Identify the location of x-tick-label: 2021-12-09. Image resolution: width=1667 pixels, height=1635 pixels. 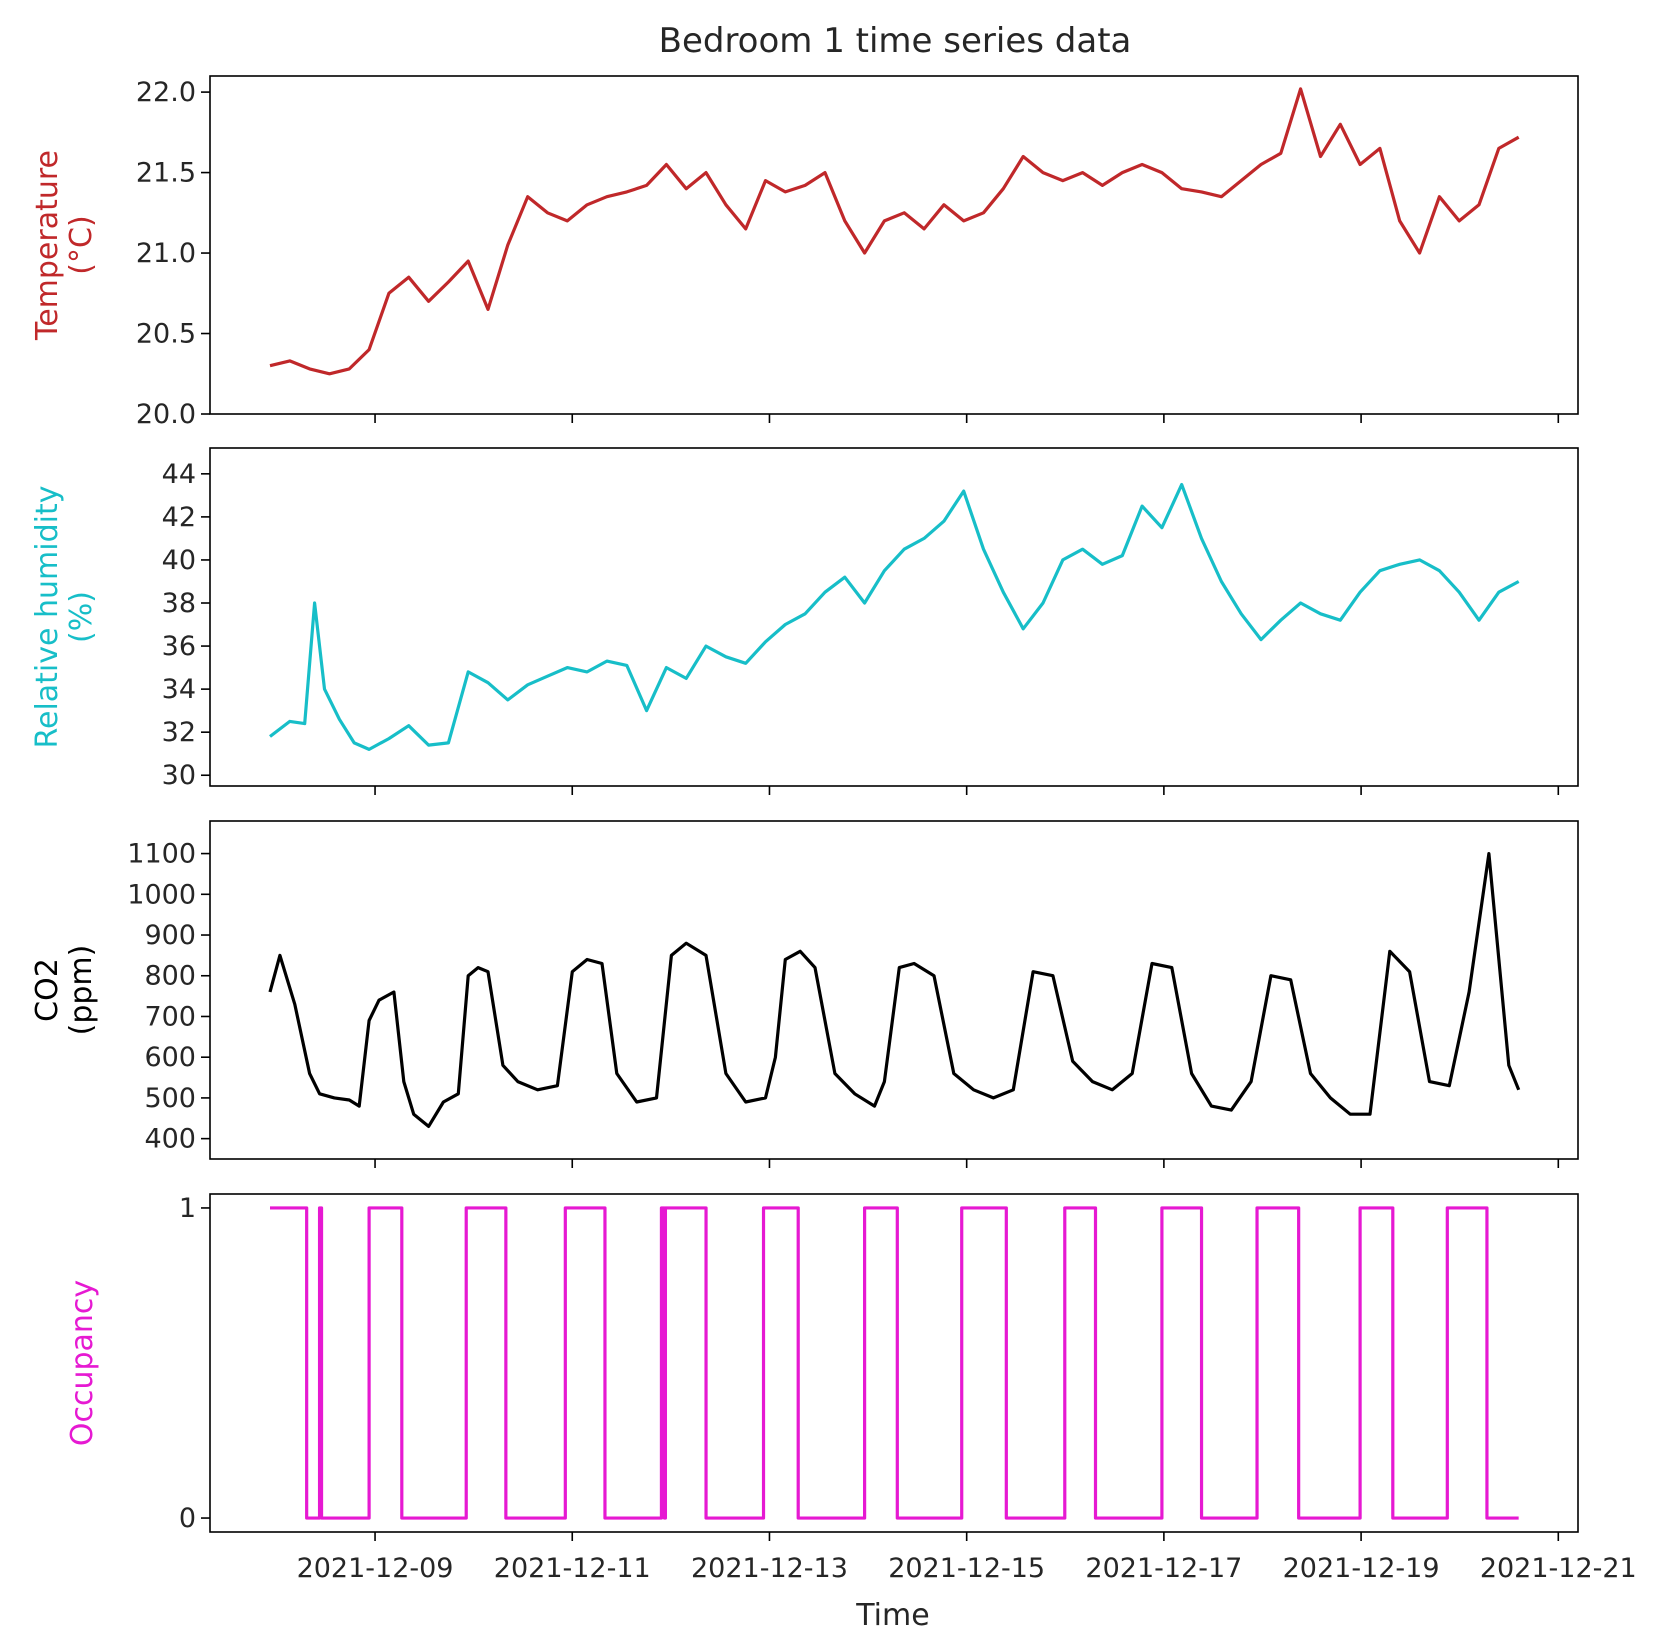
(375, 1568).